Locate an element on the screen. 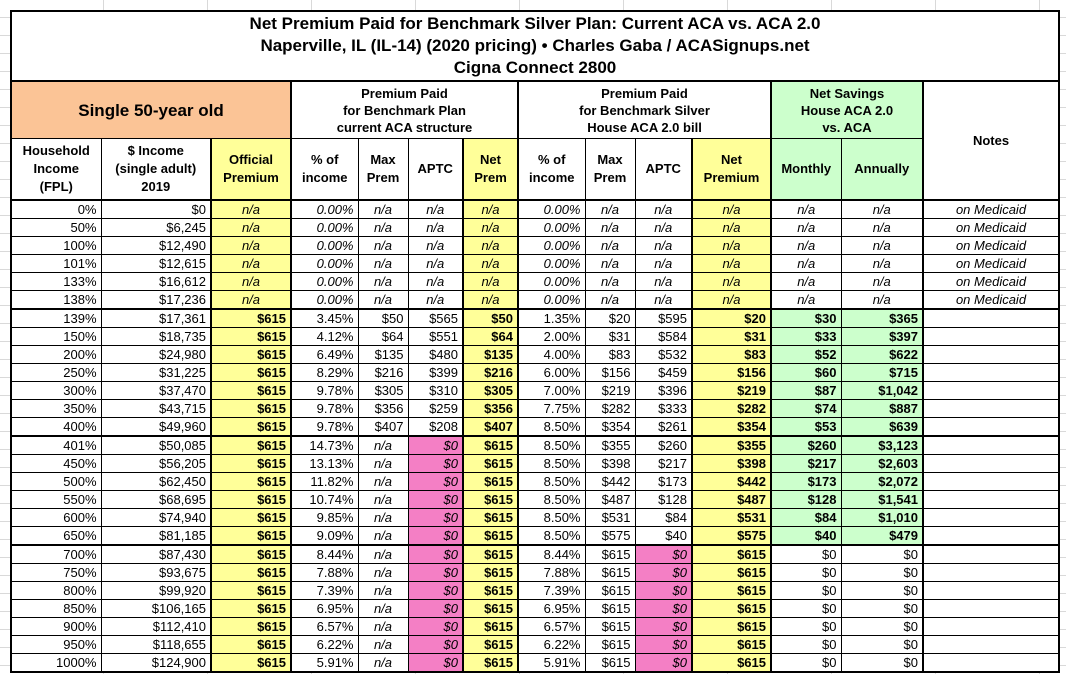 The image size is (1066, 674). cell-net-premium-aca2: $615 is located at coordinates (731, 608).